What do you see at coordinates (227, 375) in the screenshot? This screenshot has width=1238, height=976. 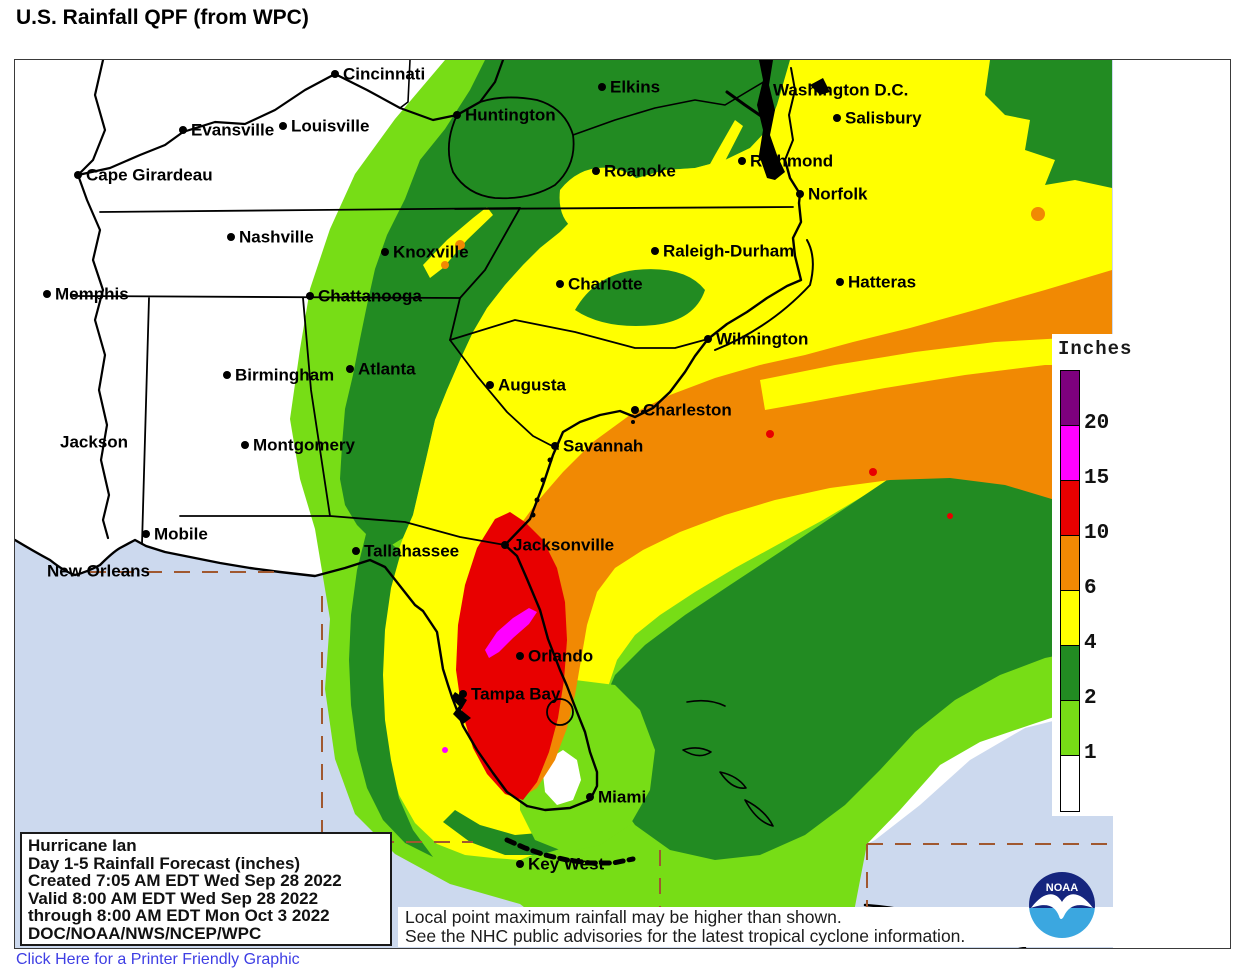 I see `city-dot-birmingham` at bounding box center [227, 375].